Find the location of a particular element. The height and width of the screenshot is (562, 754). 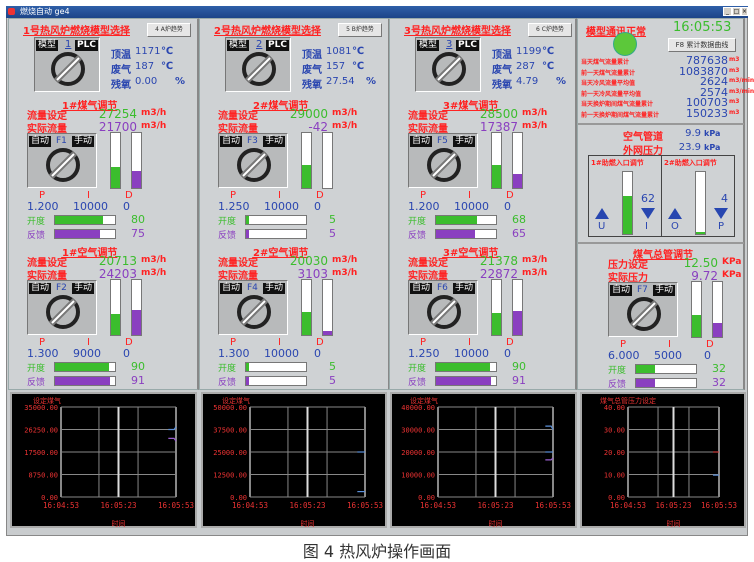

cumulative-curve-button: F8 累计数据曲线 is located at coordinates (702, 45).